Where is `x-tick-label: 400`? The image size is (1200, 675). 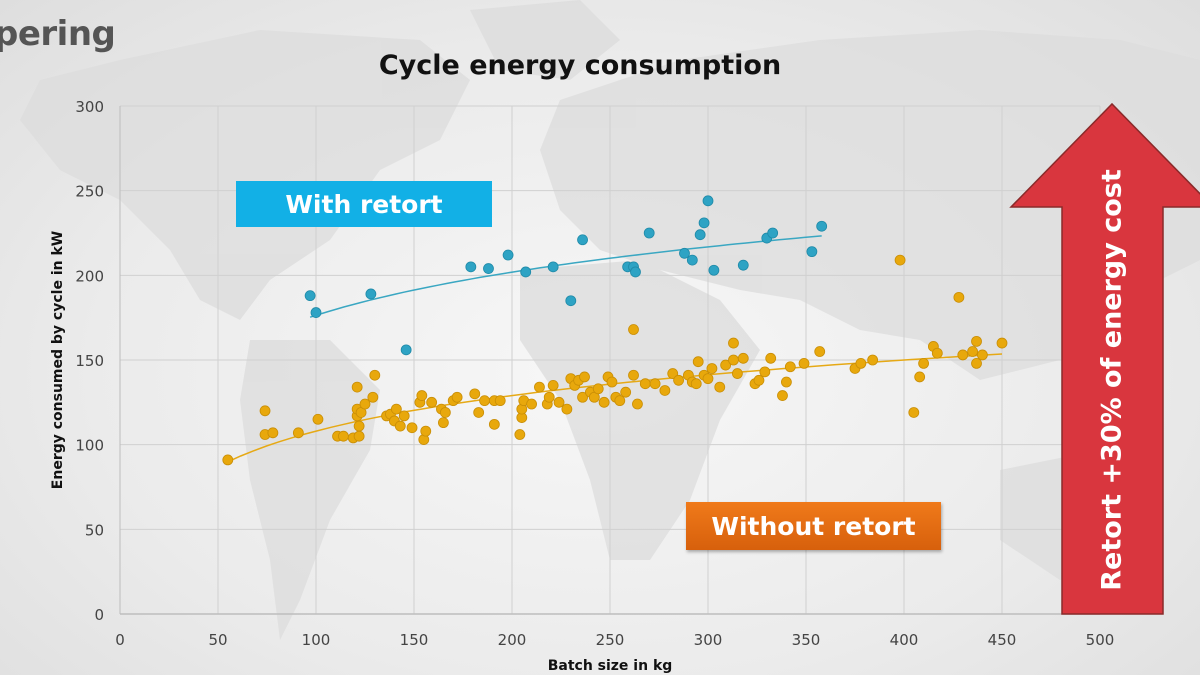 x-tick-label: 400 is located at coordinates (904, 640).